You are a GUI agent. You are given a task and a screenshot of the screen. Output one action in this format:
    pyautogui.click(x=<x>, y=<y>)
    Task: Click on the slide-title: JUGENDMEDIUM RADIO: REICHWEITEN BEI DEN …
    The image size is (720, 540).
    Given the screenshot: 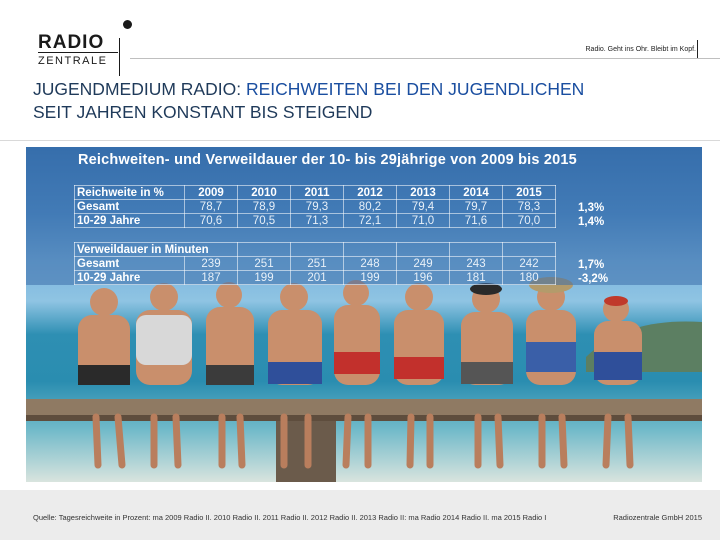 What is the action you would take?
    pyautogui.click(x=368, y=101)
    